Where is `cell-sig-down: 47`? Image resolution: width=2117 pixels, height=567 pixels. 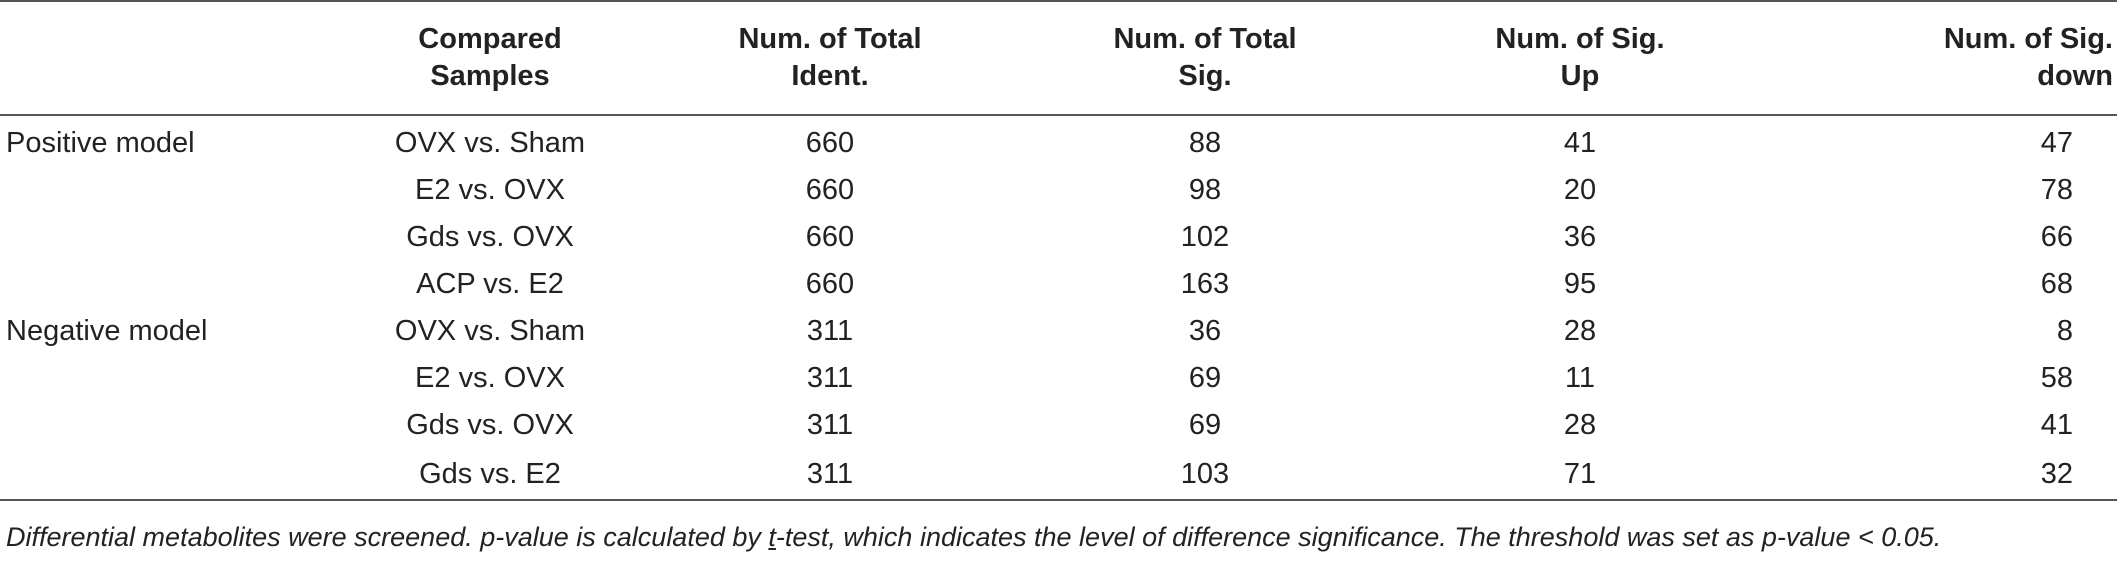 cell-sig-down: 47 is located at coordinates (2056, 143).